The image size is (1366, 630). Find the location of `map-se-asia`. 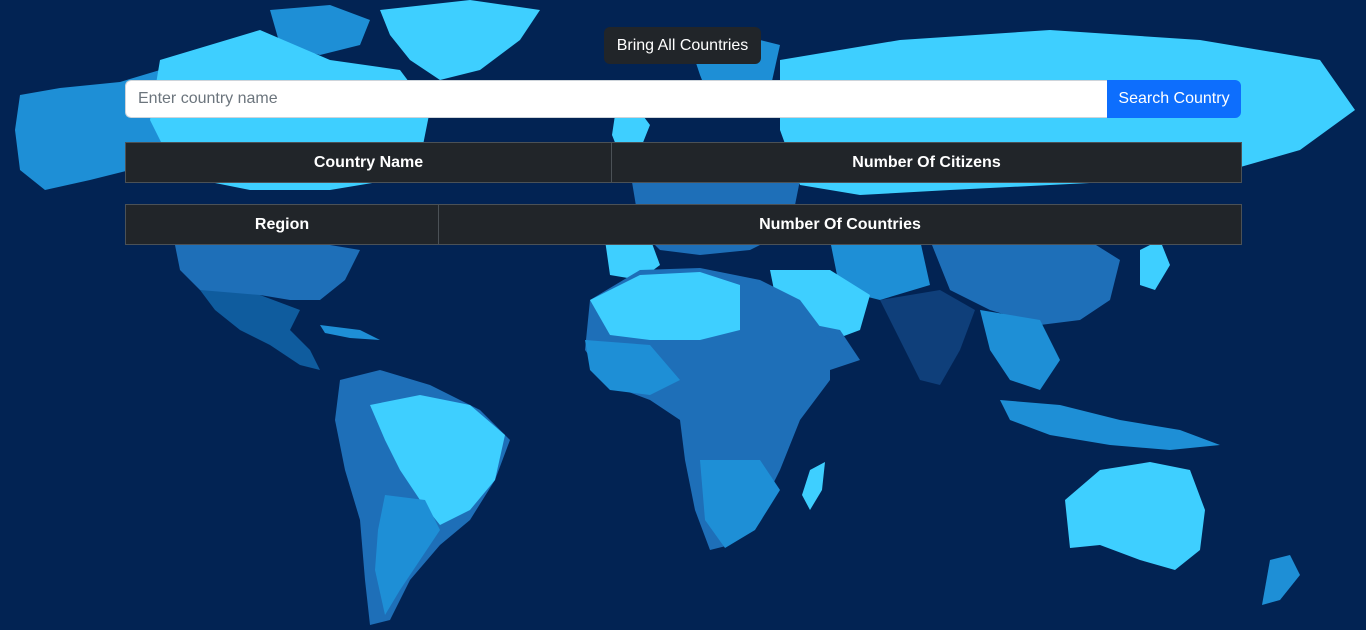

map-se-asia is located at coordinates (1020, 350).